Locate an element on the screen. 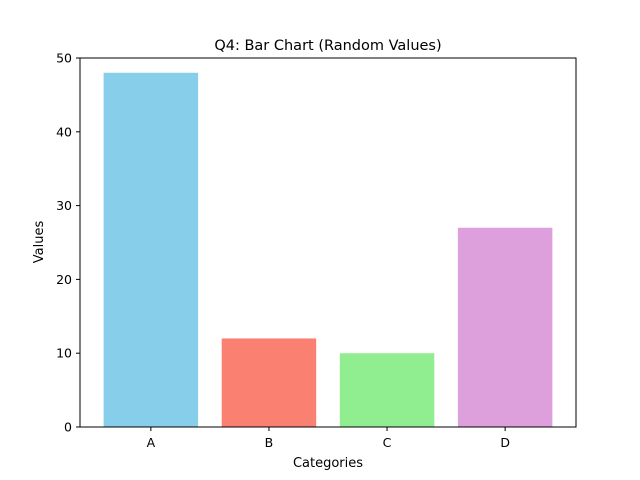  x-tick-label: A is located at coordinates (151, 442).